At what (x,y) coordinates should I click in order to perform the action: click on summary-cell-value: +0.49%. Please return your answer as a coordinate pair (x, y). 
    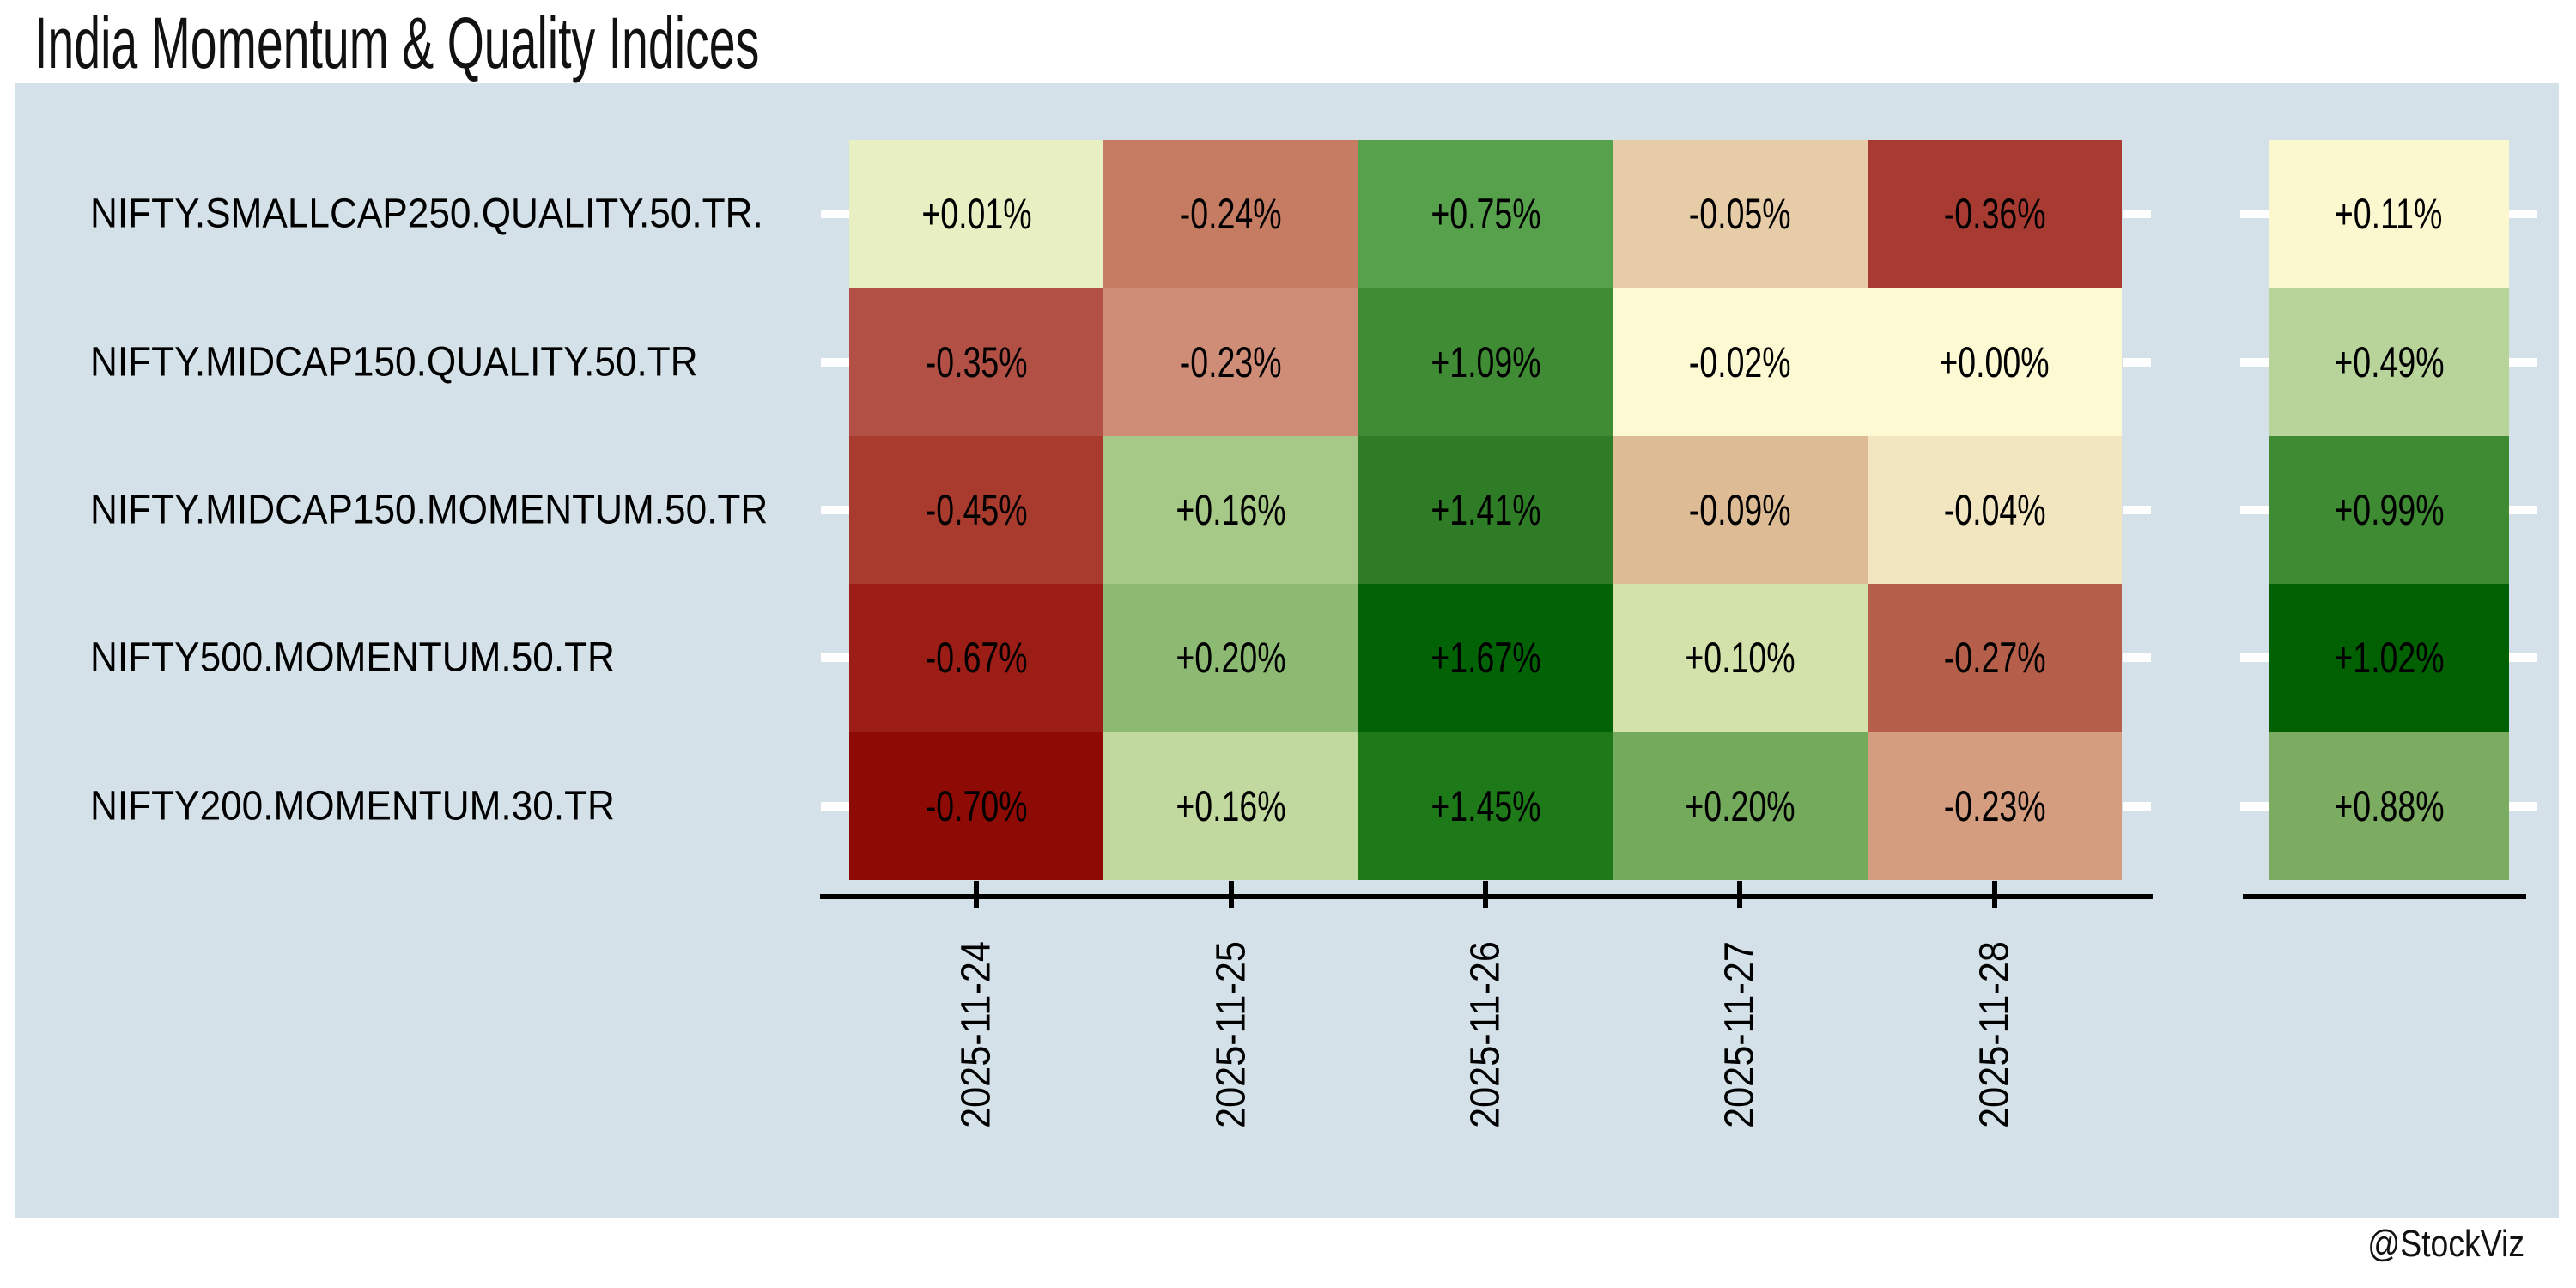
    Looking at the image, I should click on (2389, 361).